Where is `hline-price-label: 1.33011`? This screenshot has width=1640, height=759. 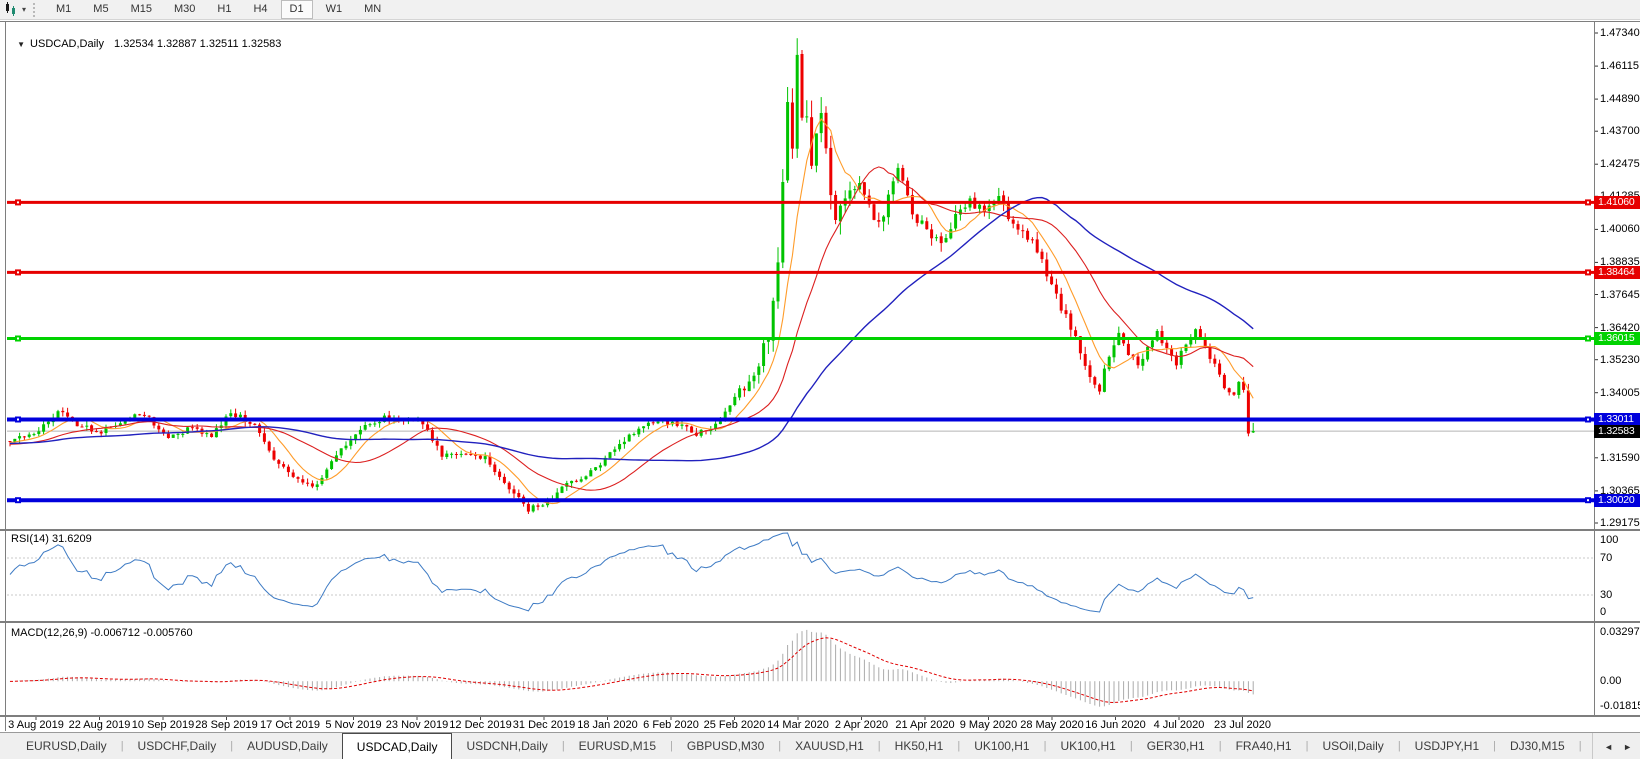
hline-price-label: 1.33011 is located at coordinates (1617, 419).